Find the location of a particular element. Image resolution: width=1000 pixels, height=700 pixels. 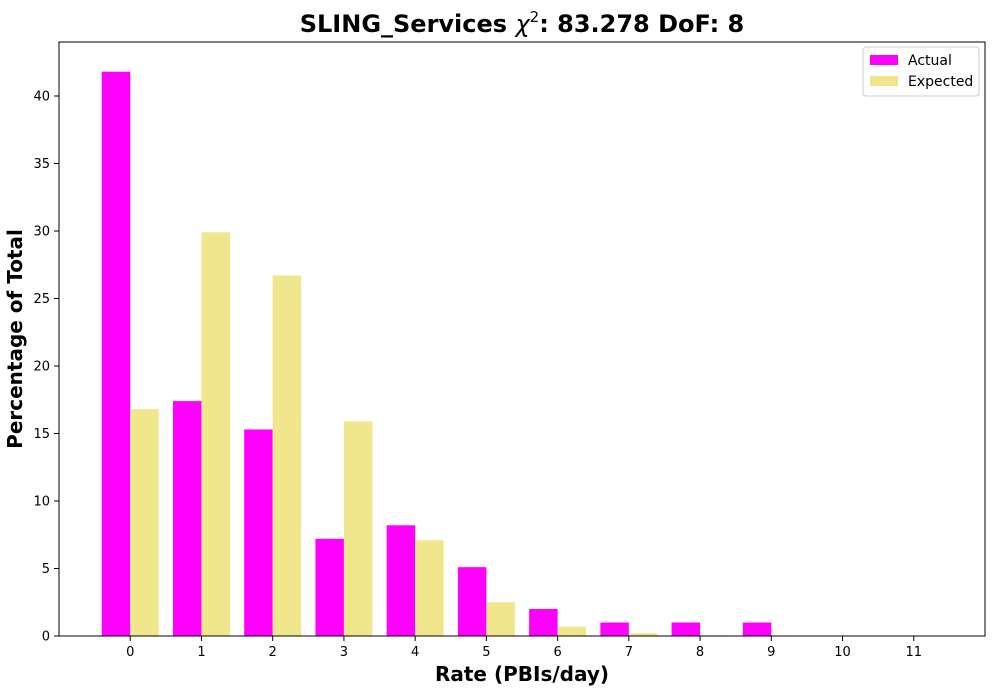

chart-title-chi-symbol: χ is located at coordinates (521, 24).